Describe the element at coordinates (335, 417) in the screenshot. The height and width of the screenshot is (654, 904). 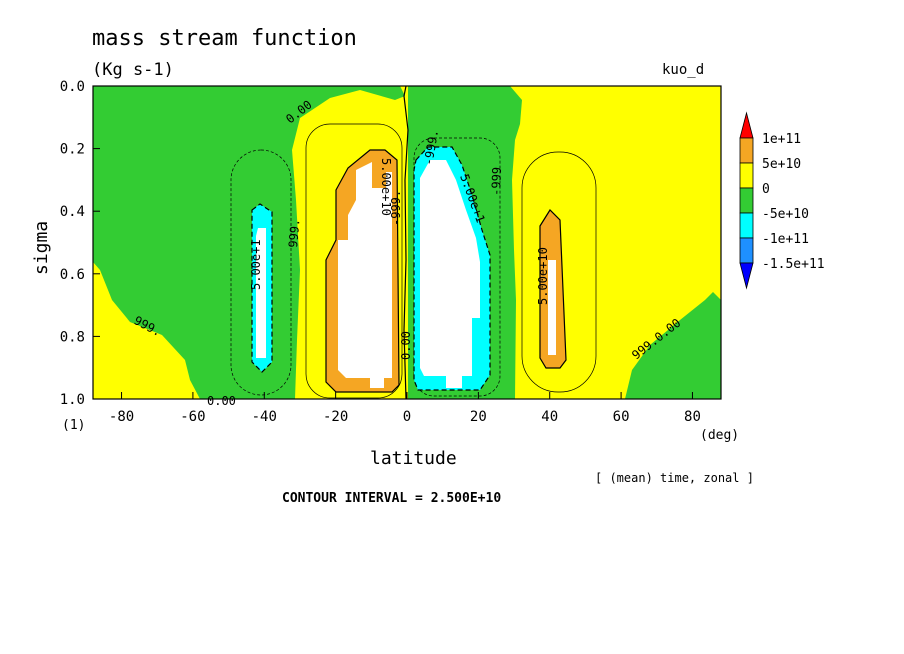
I see `x-tick-label: -20` at that location.